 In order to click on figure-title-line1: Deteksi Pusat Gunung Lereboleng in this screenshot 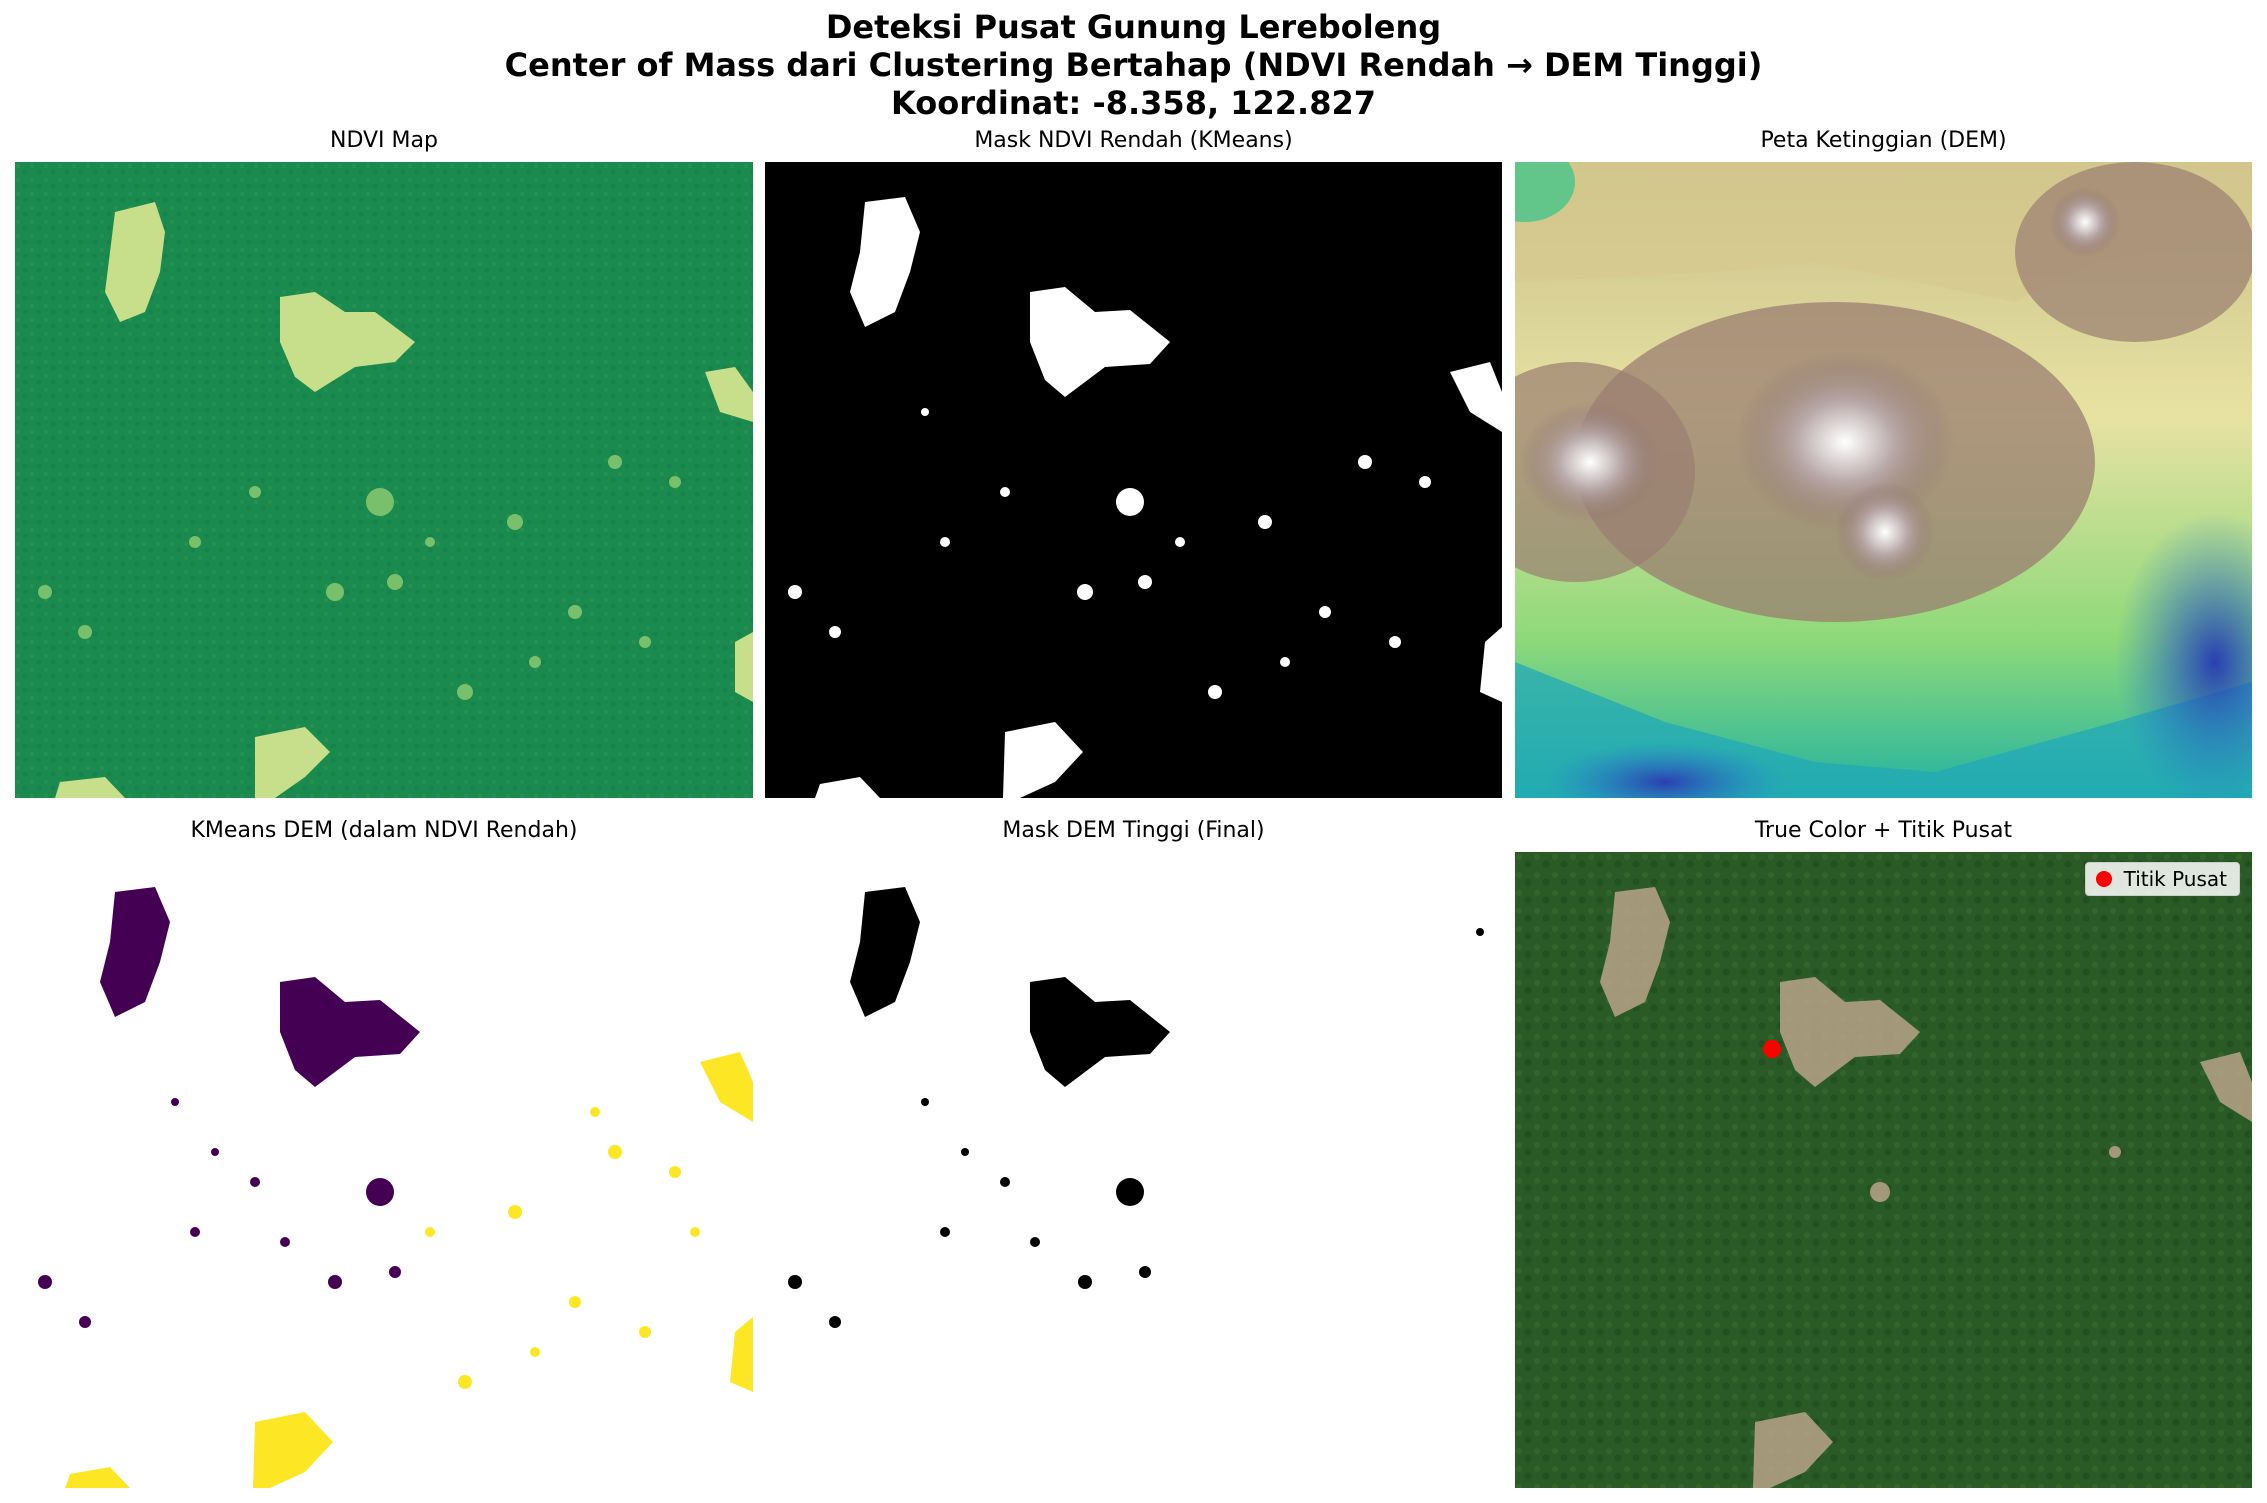, I will do `click(1133, 27)`.